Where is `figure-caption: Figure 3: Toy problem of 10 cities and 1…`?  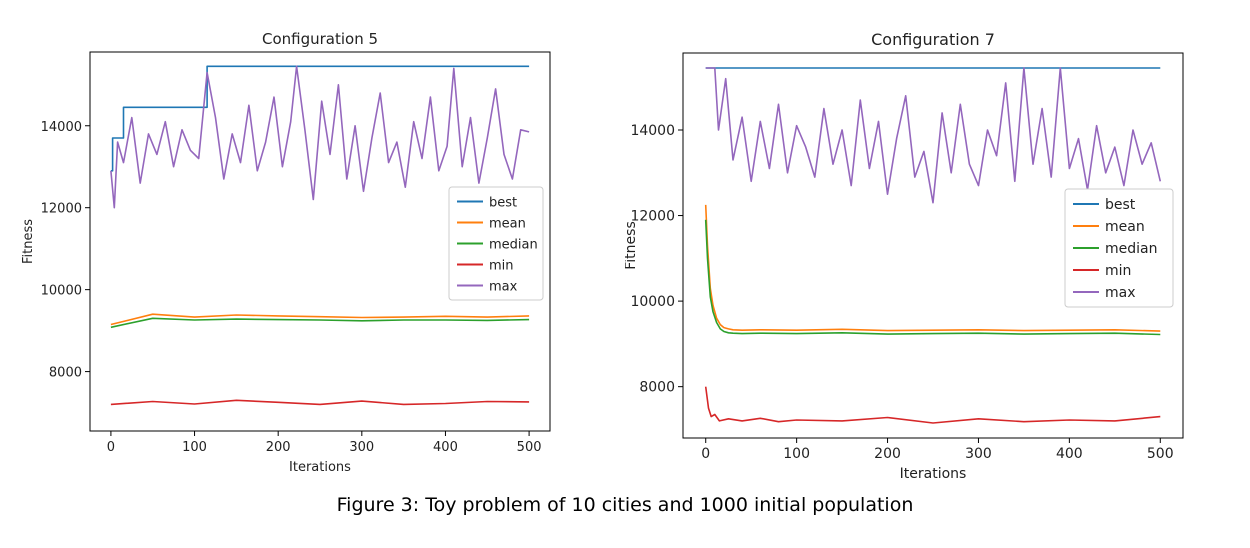 figure-caption: Figure 3: Toy problem of 10 cities and 1… is located at coordinates (625, 505).